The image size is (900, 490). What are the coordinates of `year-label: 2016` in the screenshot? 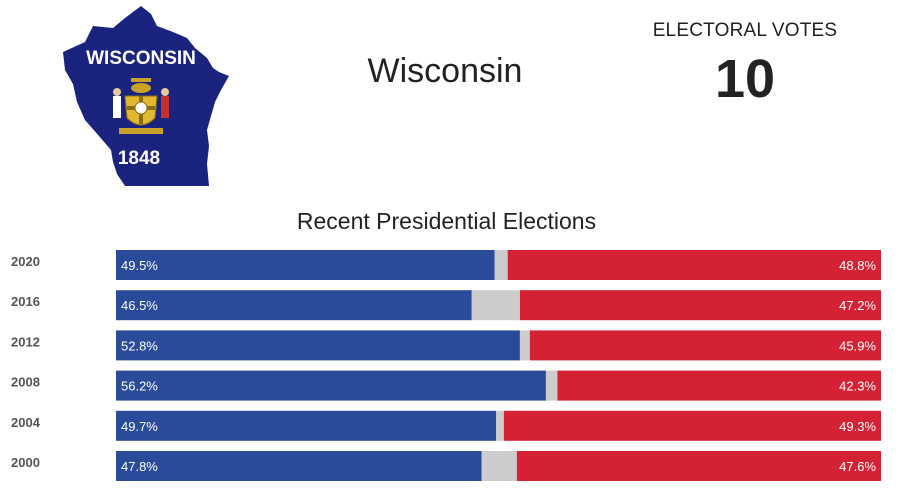 It's located at (25, 301).